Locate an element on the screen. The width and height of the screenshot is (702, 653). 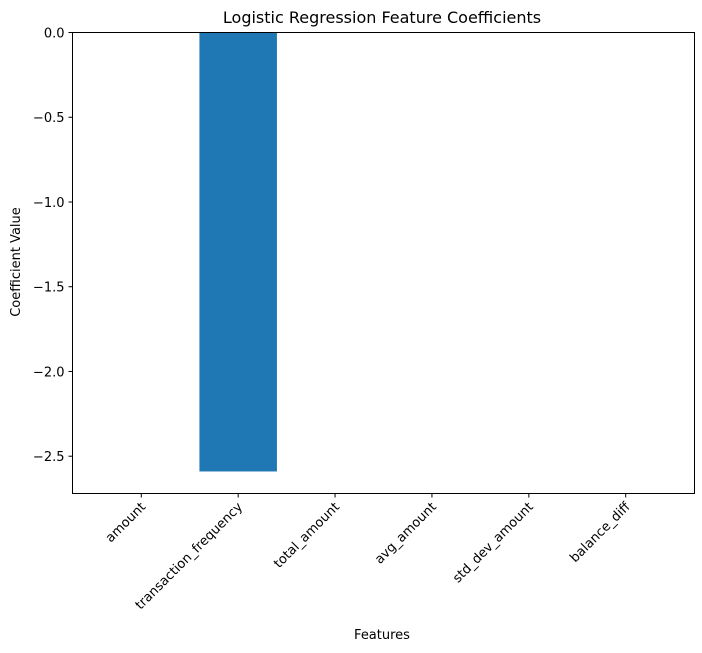
y-tick-label: −1.0 is located at coordinates (49, 203).